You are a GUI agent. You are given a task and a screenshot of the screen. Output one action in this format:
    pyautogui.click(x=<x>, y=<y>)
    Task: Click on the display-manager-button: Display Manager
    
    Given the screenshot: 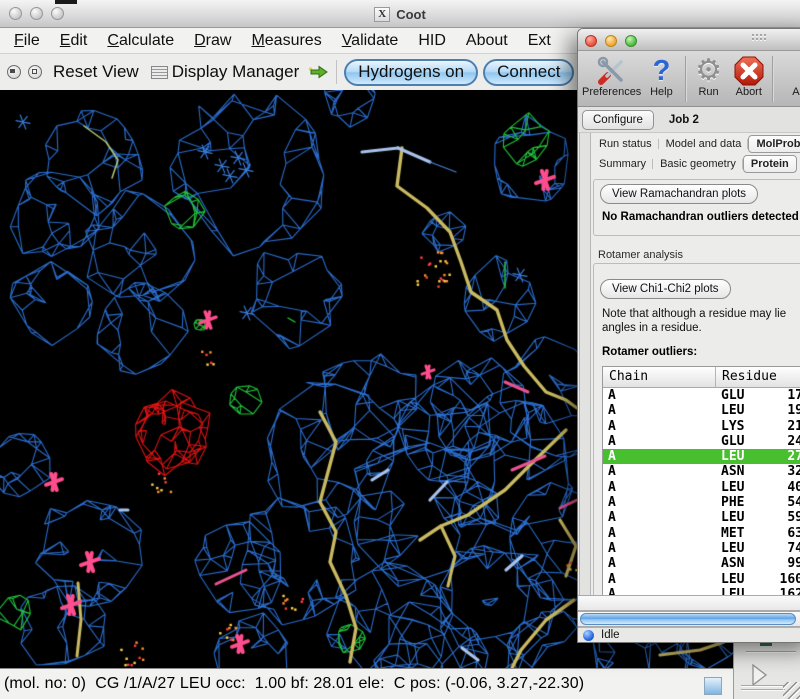 What is the action you would take?
    pyautogui.click(x=235, y=71)
    